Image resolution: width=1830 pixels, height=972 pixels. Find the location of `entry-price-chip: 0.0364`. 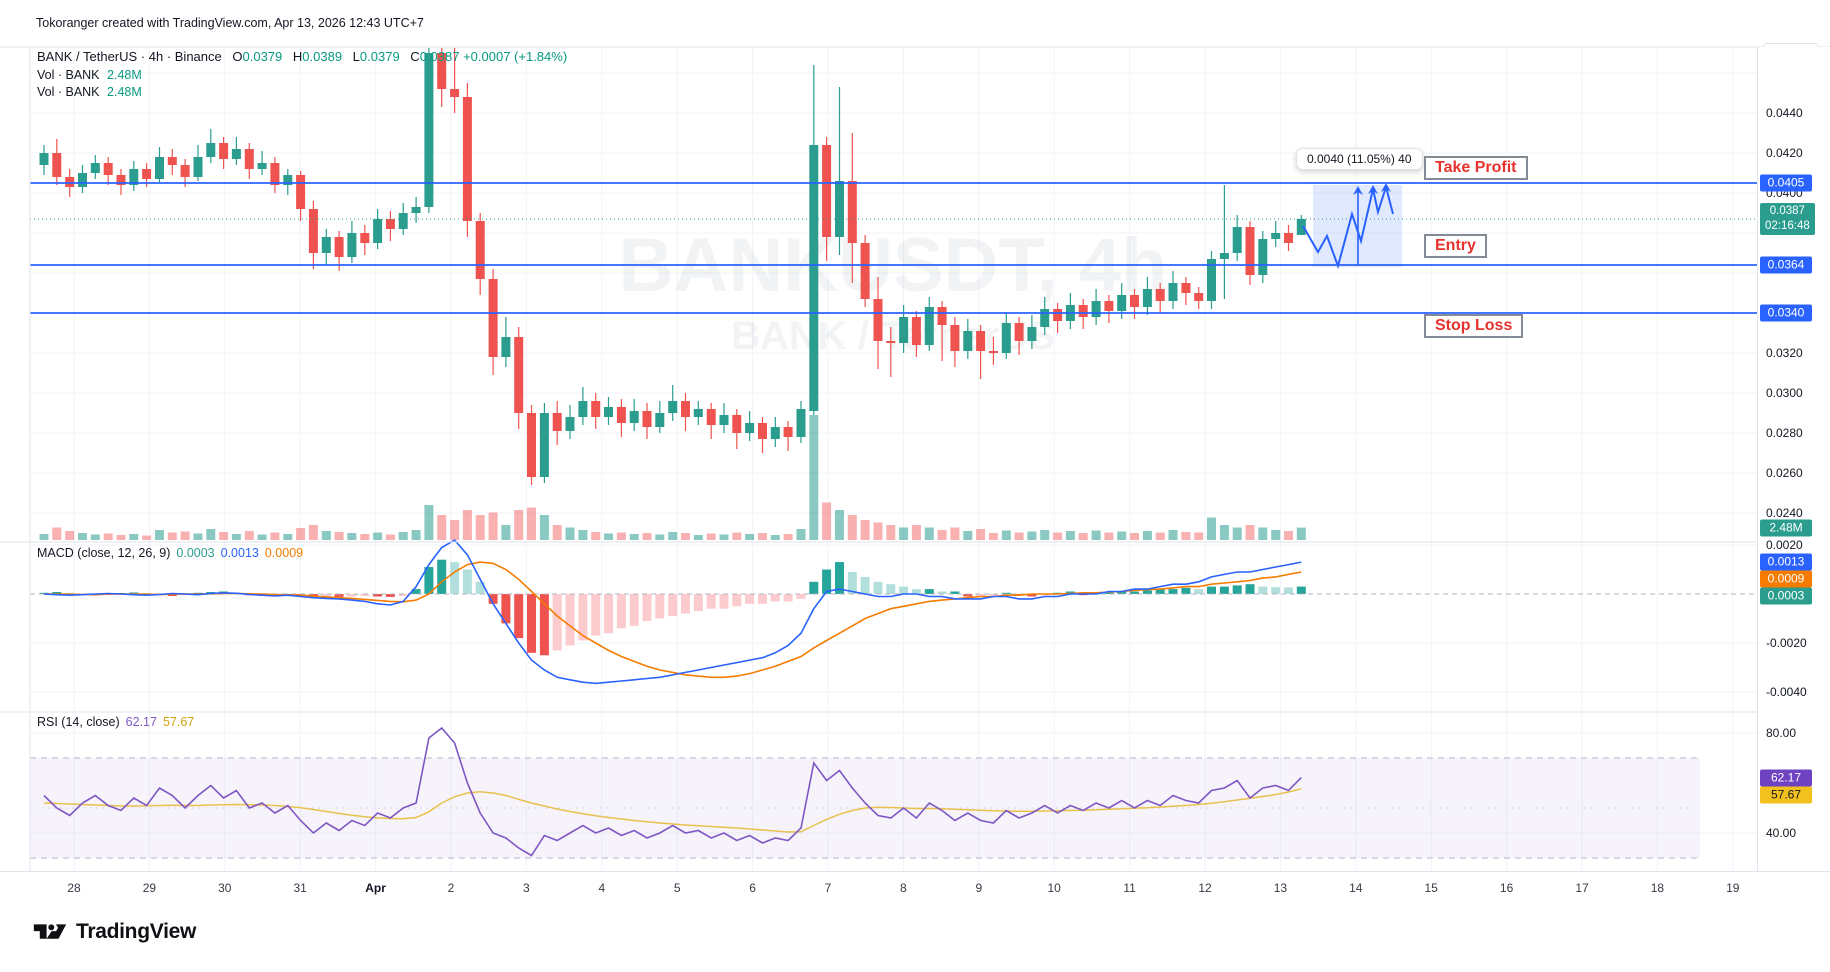

entry-price-chip: 0.0364 is located at coordinates (1786, 265).